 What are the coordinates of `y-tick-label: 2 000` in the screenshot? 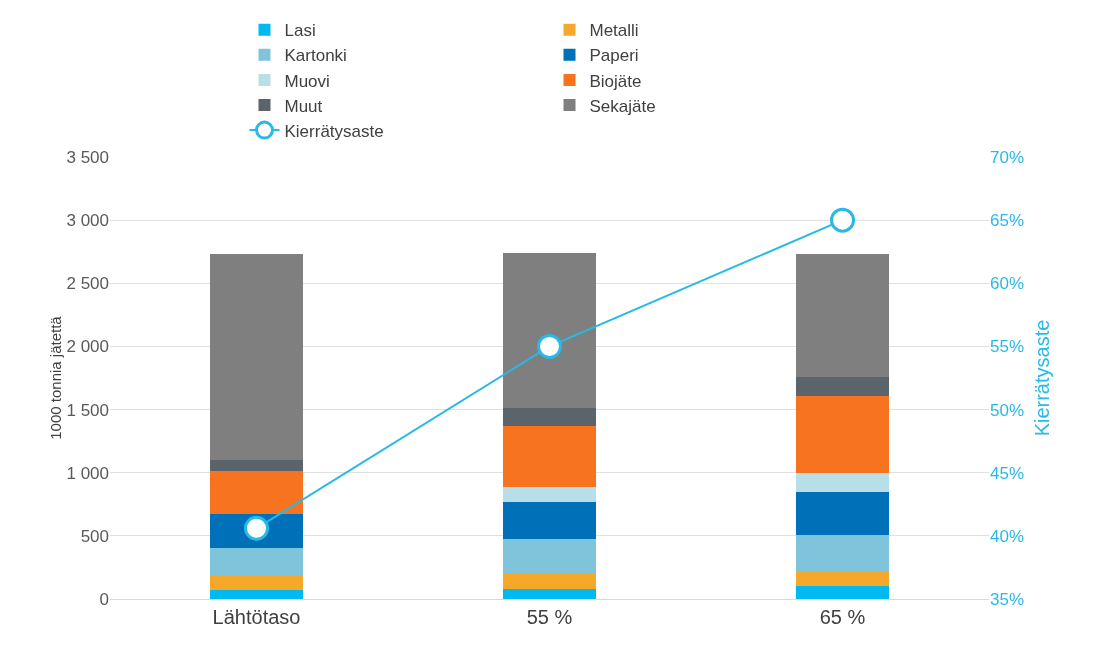 It's located at (87, 347).